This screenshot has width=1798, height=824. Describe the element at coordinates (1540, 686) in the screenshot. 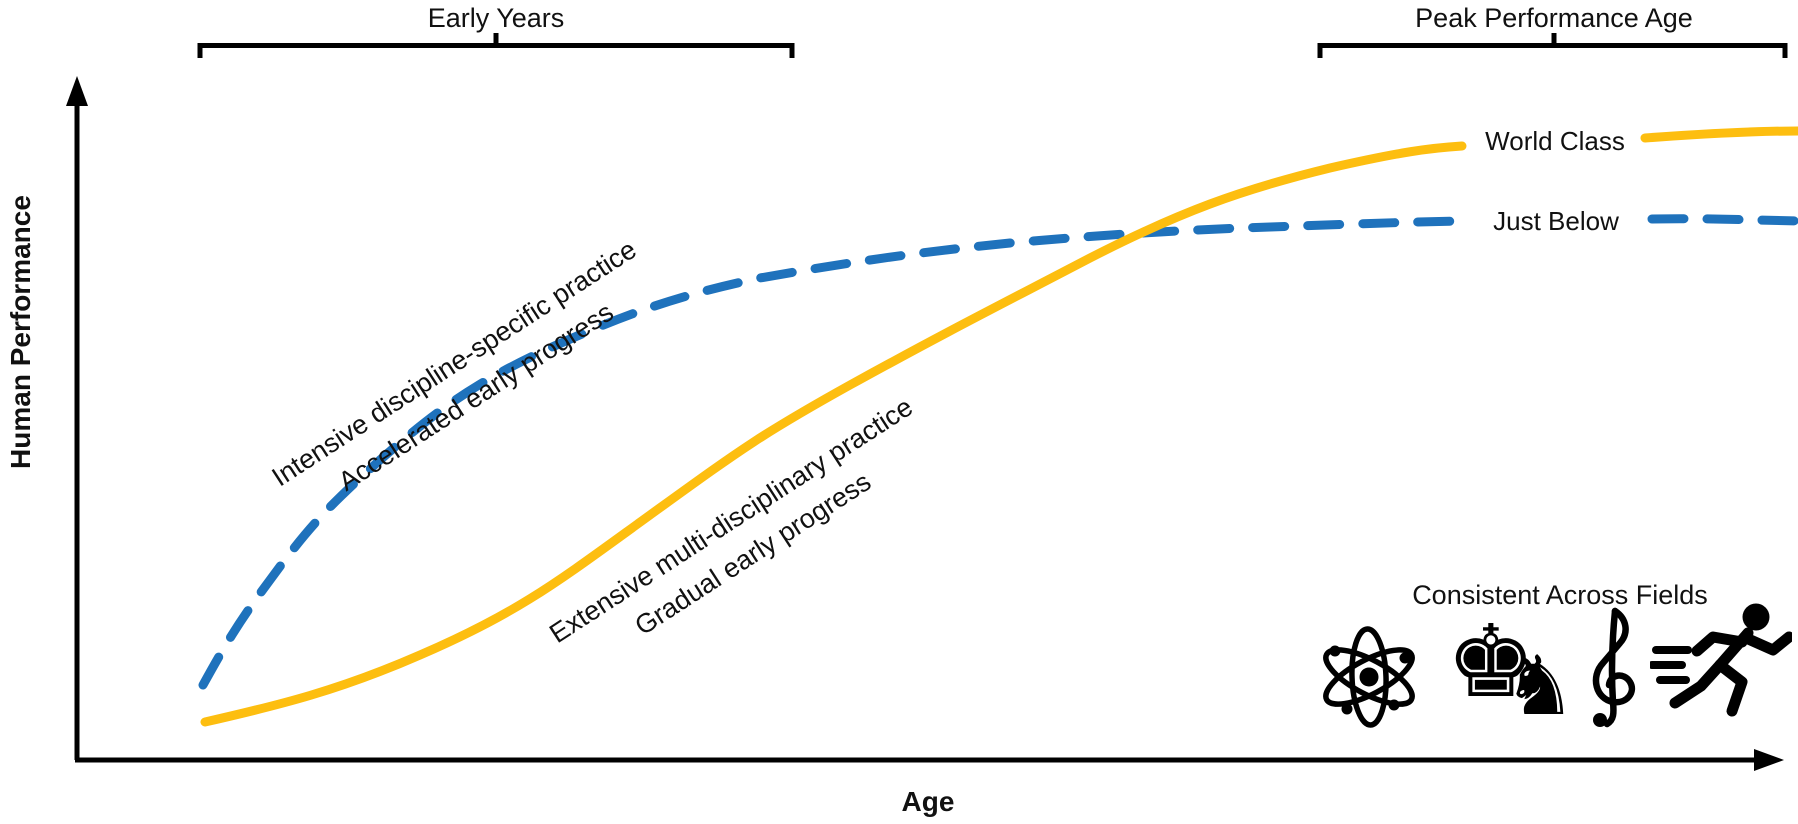

I see `chess-knight-icon: ♞` at that location.